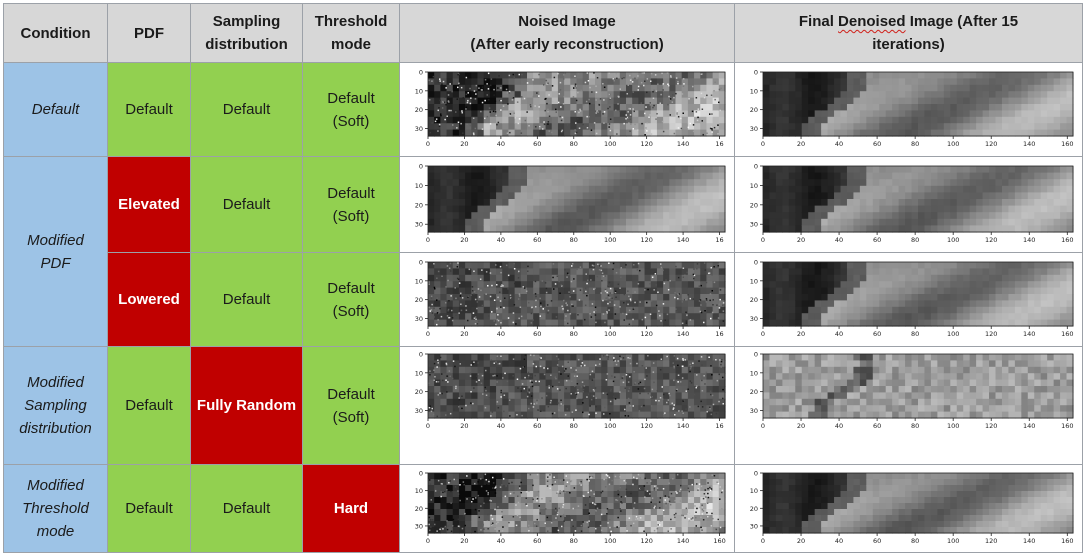  Describe the element at coordinates (149, 33) in the screenshot. I see `header-pdf: PDF` at that location.